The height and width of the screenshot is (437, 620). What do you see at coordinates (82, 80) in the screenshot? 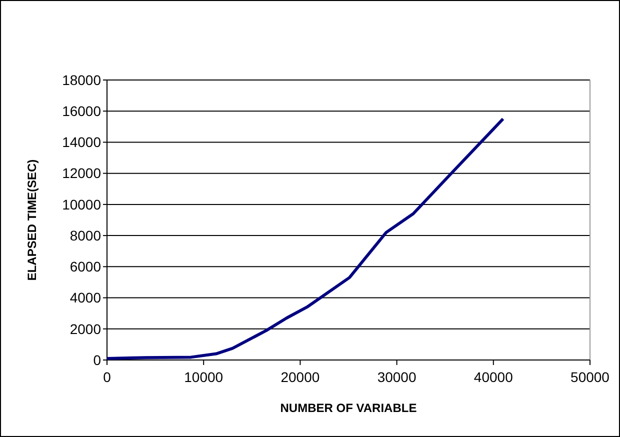
I see `y-tick-label: 18000` at bounding box center [82, 80].